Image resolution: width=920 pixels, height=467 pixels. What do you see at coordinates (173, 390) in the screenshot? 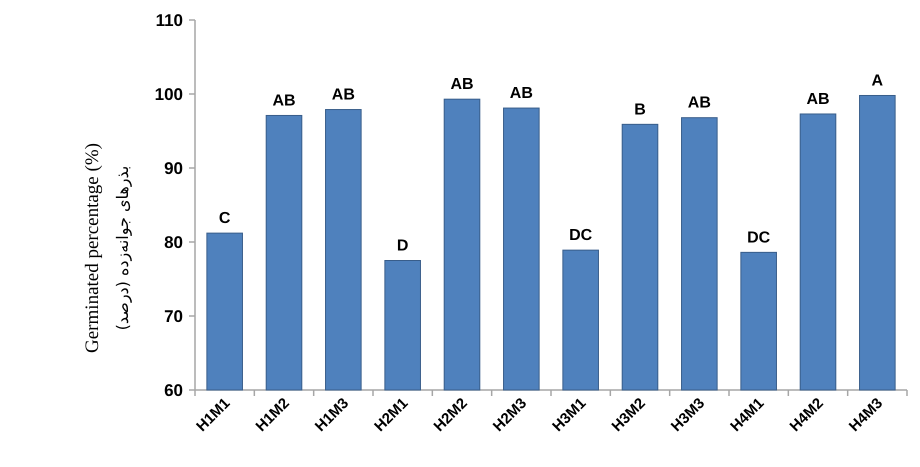
I see `y-tick-label: 60` at bounding box center [173, 390].